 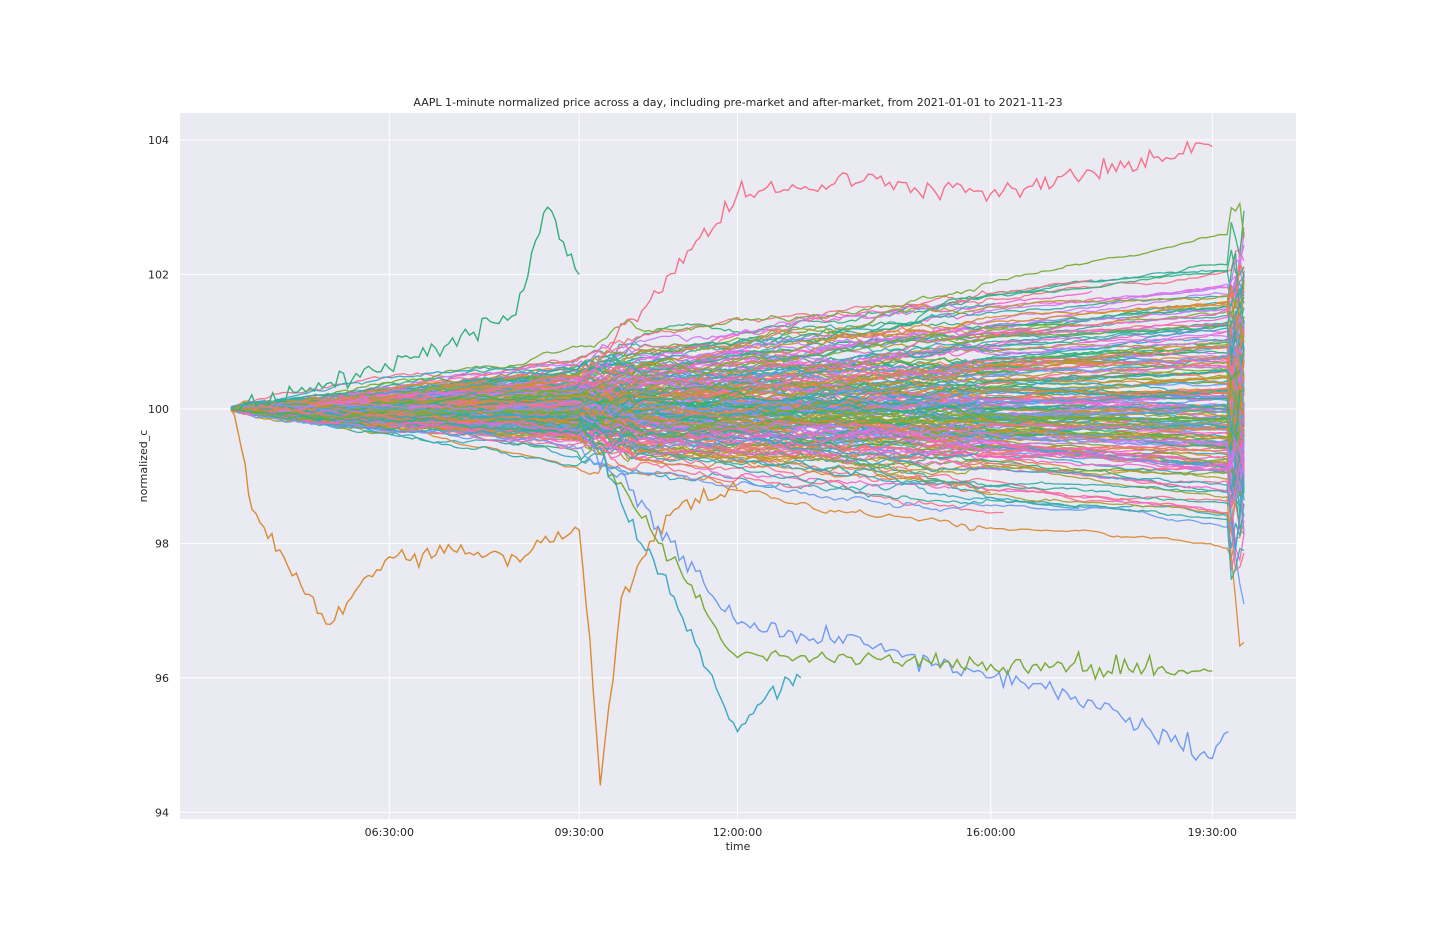 What do you see at coordinates (1212, 832) in the screenshot?
I see `x-tick-label: 19:30:00` at bounding box center [1212, 832].